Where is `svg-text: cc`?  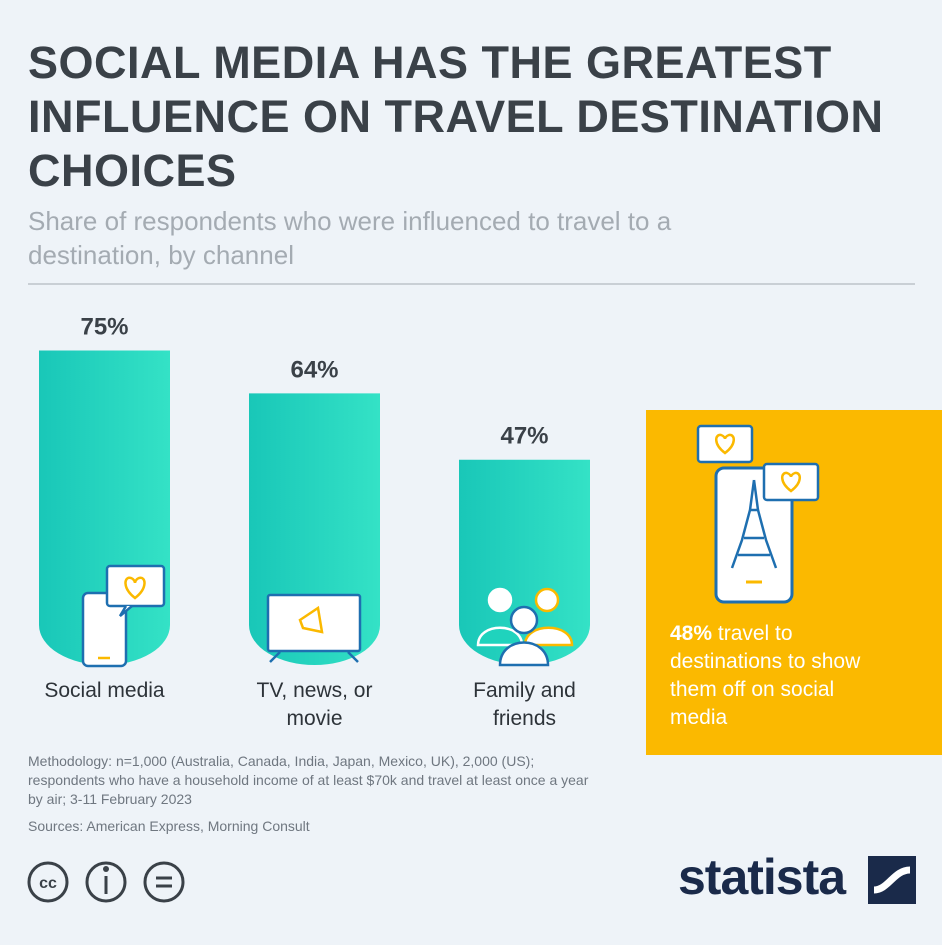
svg-text: cc is located at coordinates (48, 883).